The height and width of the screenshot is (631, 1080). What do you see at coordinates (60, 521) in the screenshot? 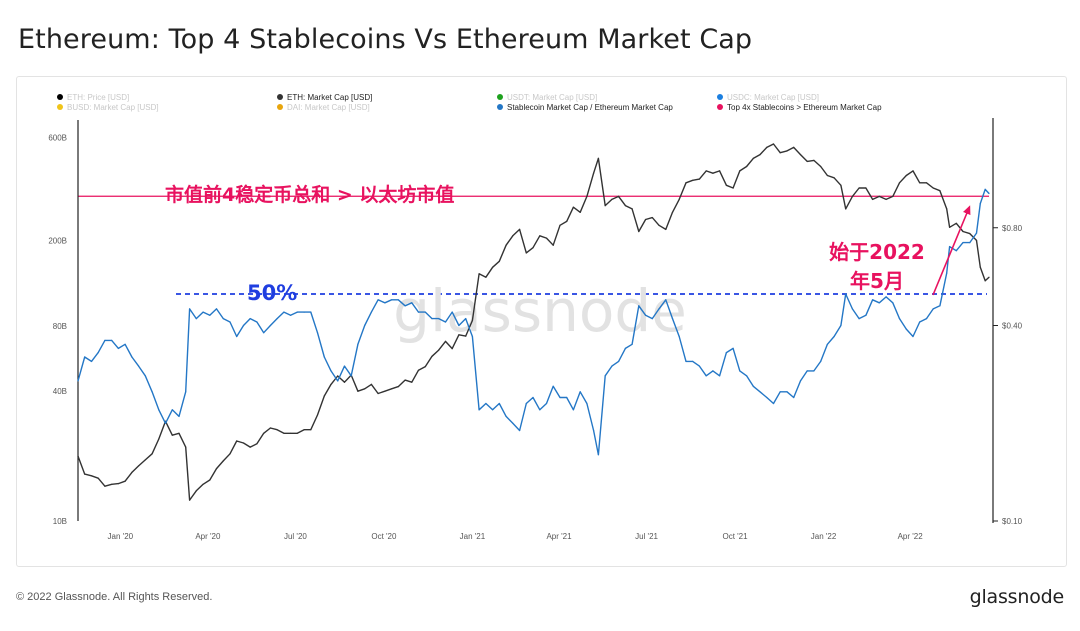
I see `left-axis-tick-label: 10B` at bounding box center [60, 521].